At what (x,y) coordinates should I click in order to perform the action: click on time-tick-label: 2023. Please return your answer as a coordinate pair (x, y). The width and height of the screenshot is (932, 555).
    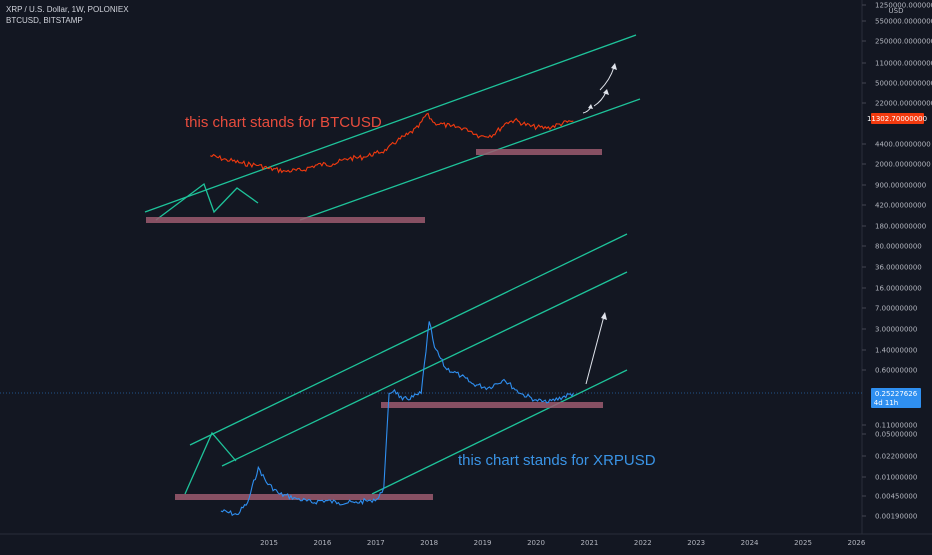
    Looking at the image, I should click on (696, 543).